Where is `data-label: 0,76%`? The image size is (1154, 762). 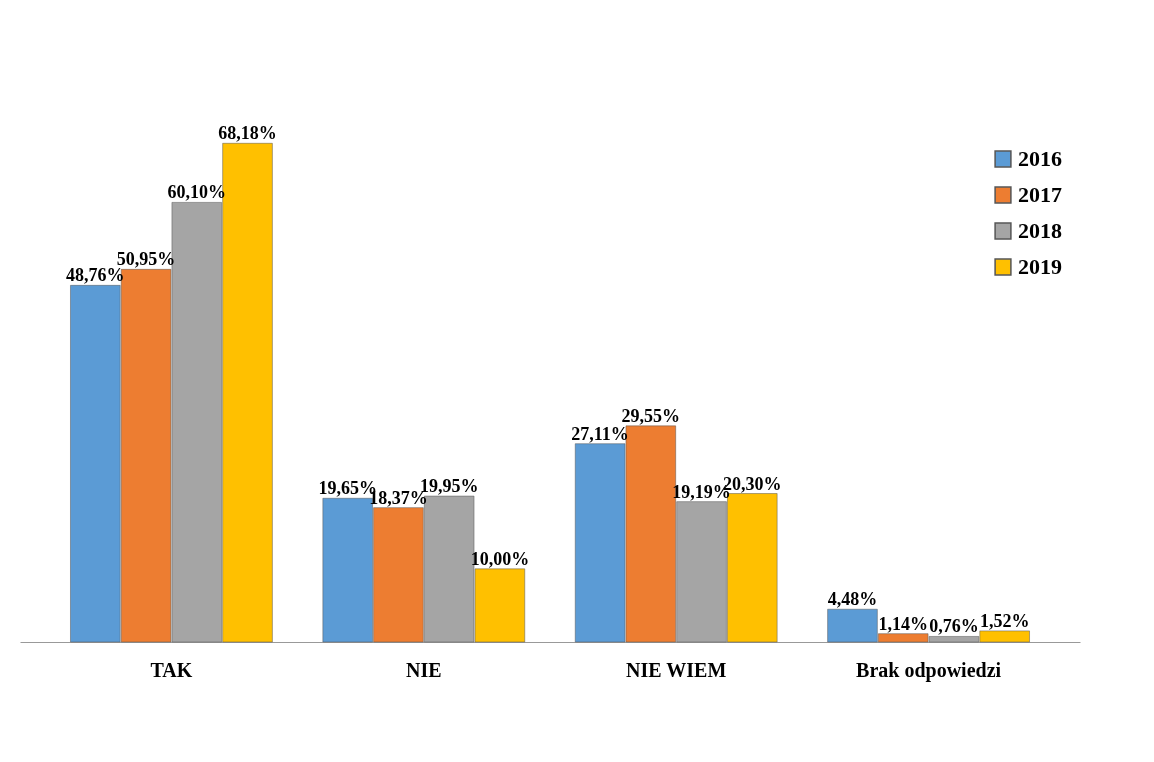 data-label: 0,76% is located at coordinates (954, 626).